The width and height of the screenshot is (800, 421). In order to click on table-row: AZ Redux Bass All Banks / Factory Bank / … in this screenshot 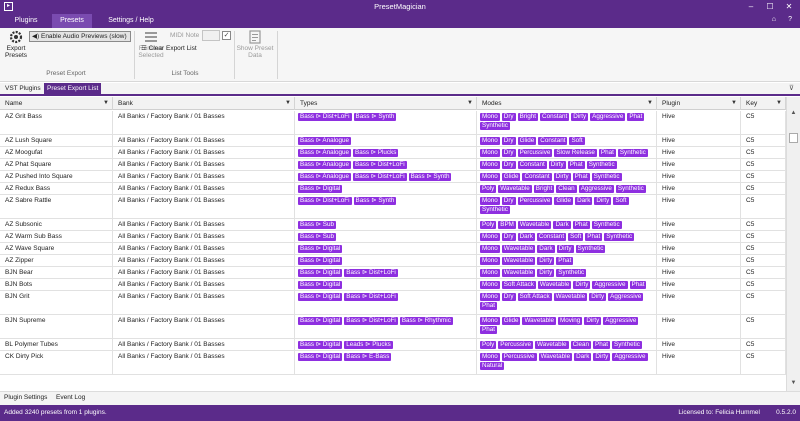, I will do `click(393, 189)`.